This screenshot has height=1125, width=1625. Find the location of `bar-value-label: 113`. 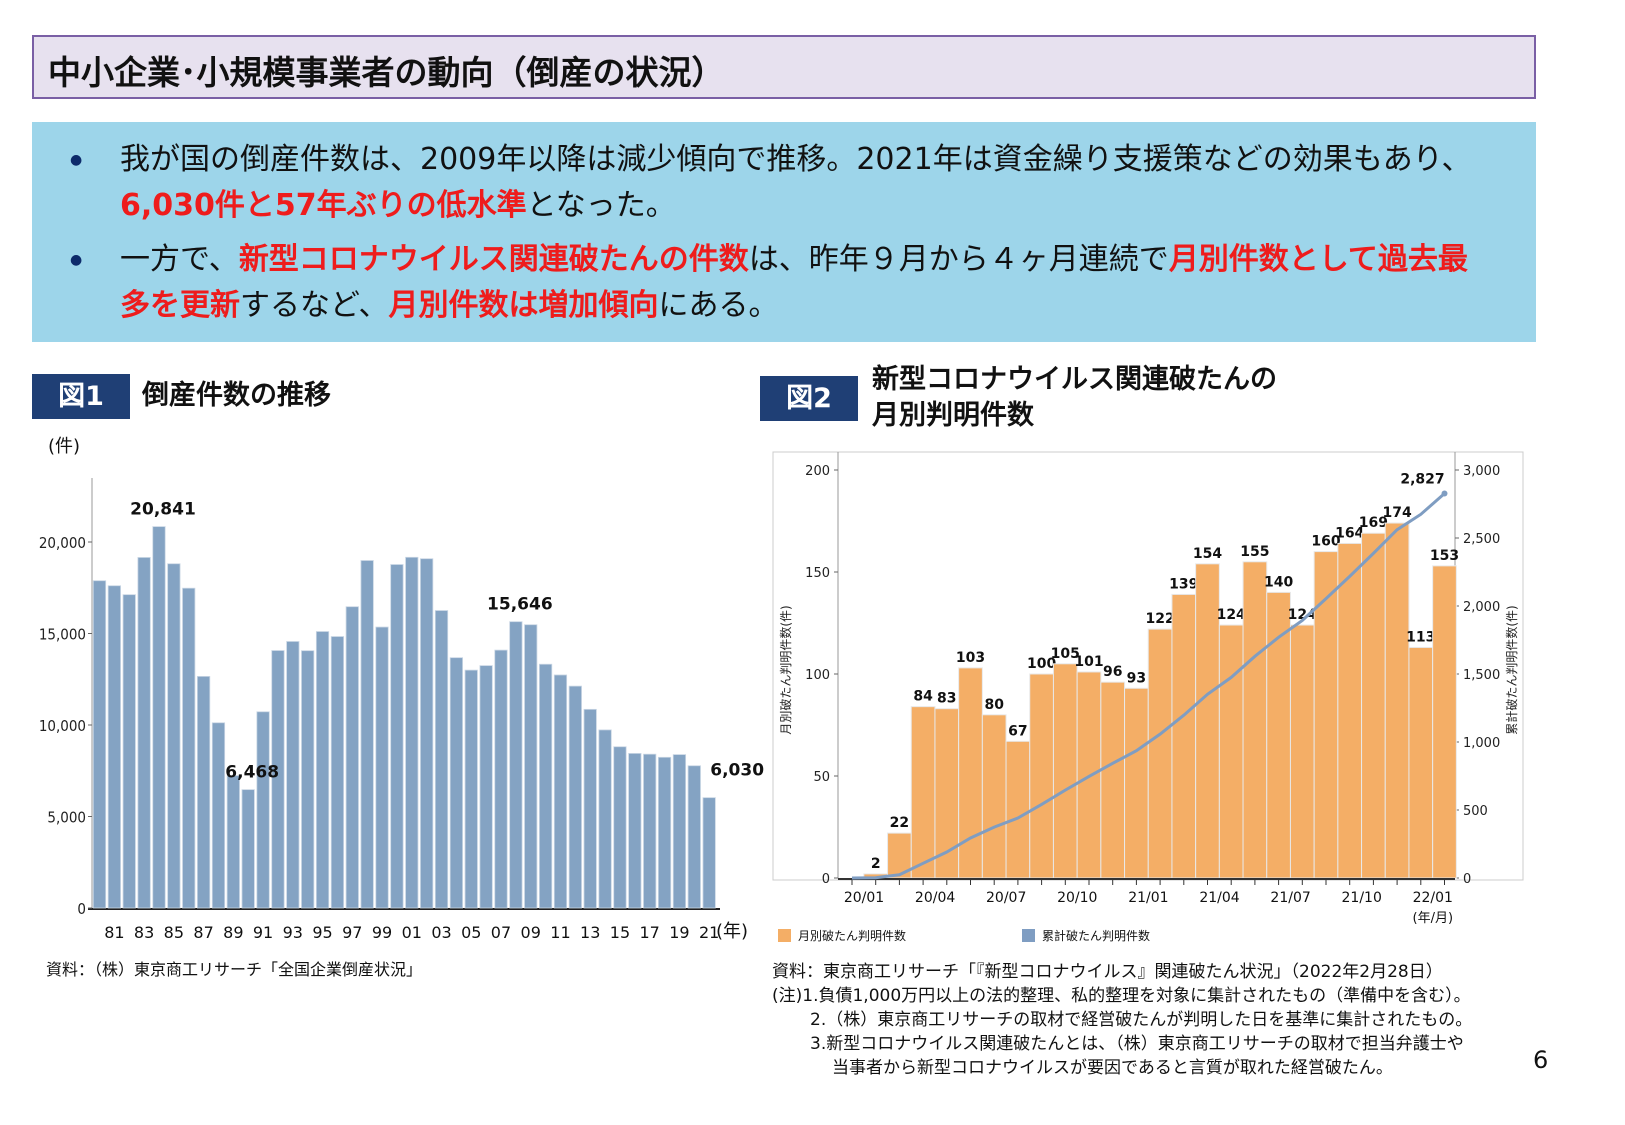

bar-value-label: 113 is located at coordinates (1420, 637).